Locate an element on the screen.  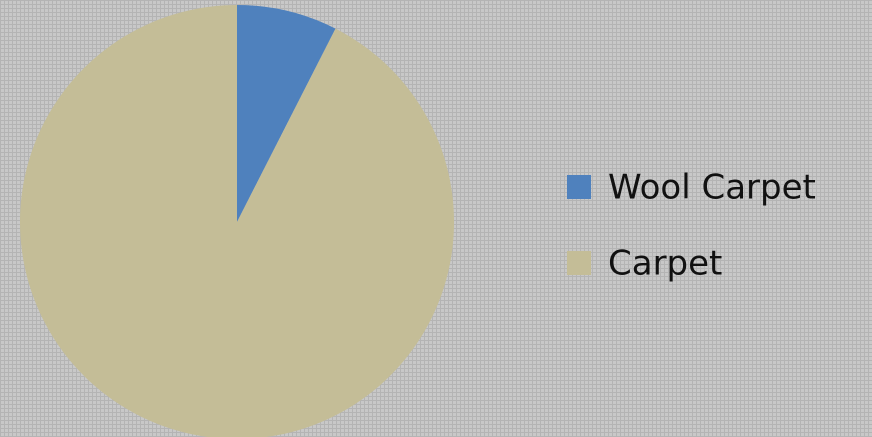
legend-label: Wool Carpet is located at coordinates (712, 188).